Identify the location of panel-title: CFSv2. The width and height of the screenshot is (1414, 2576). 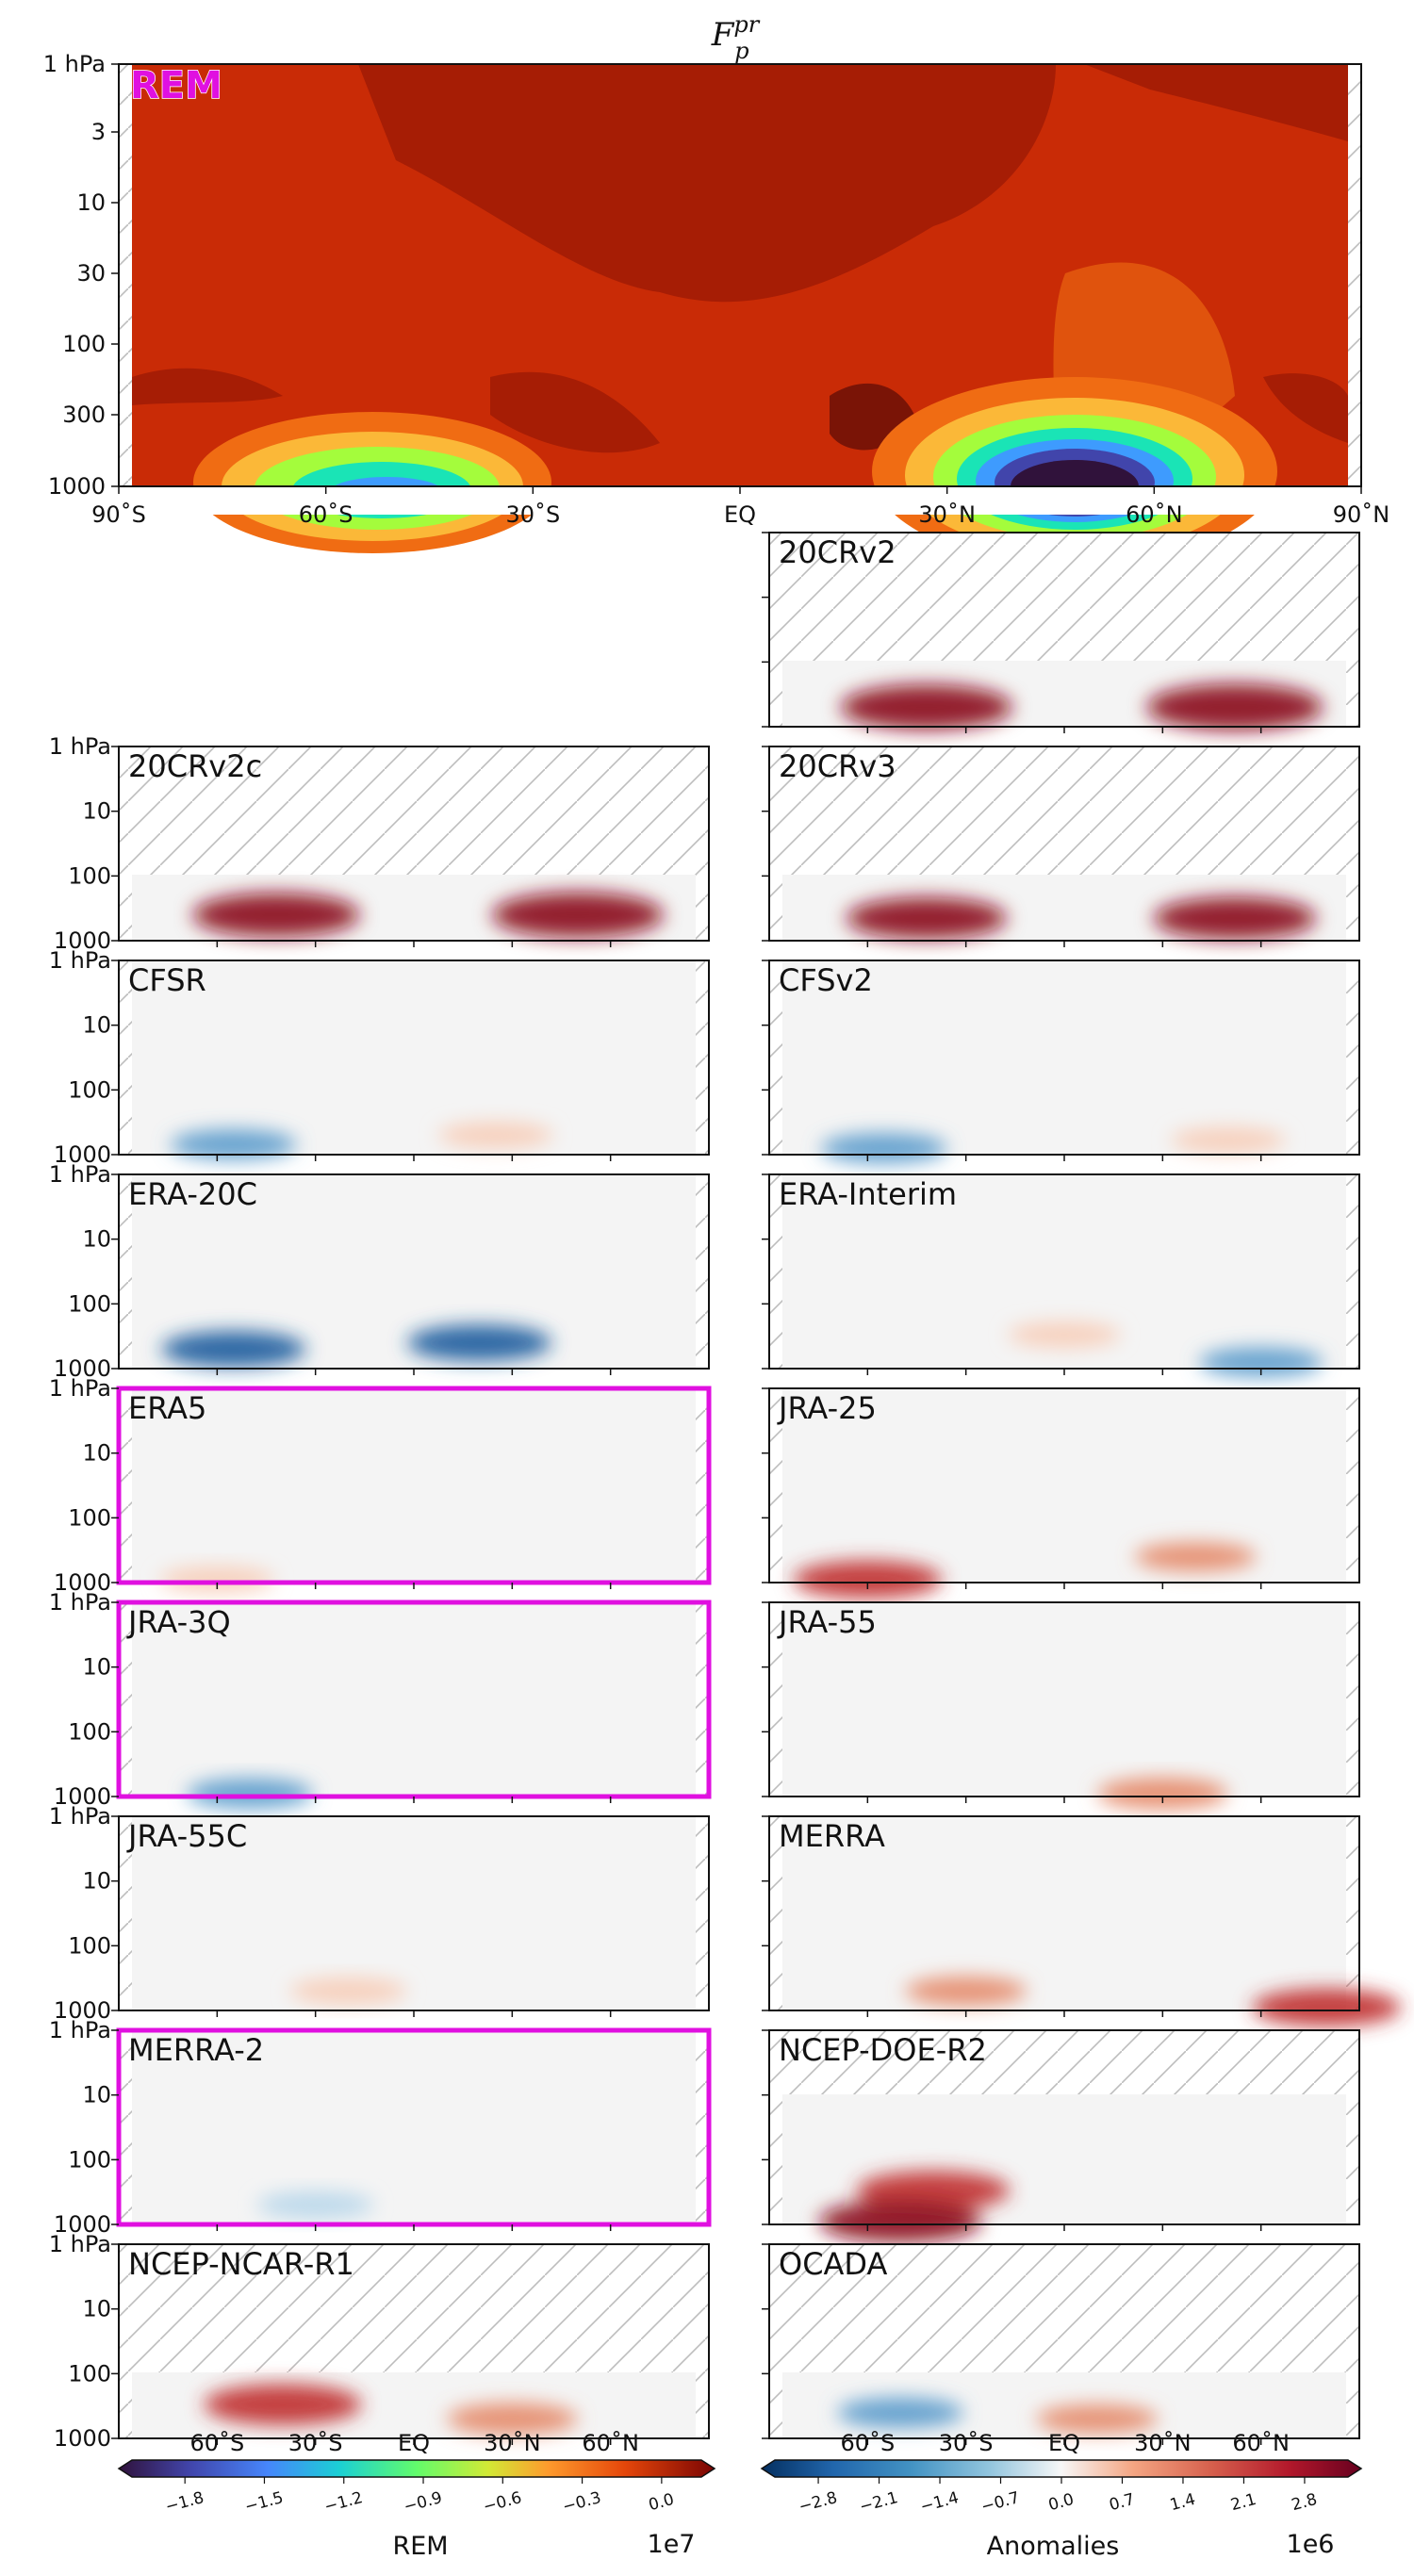
(826, 980).